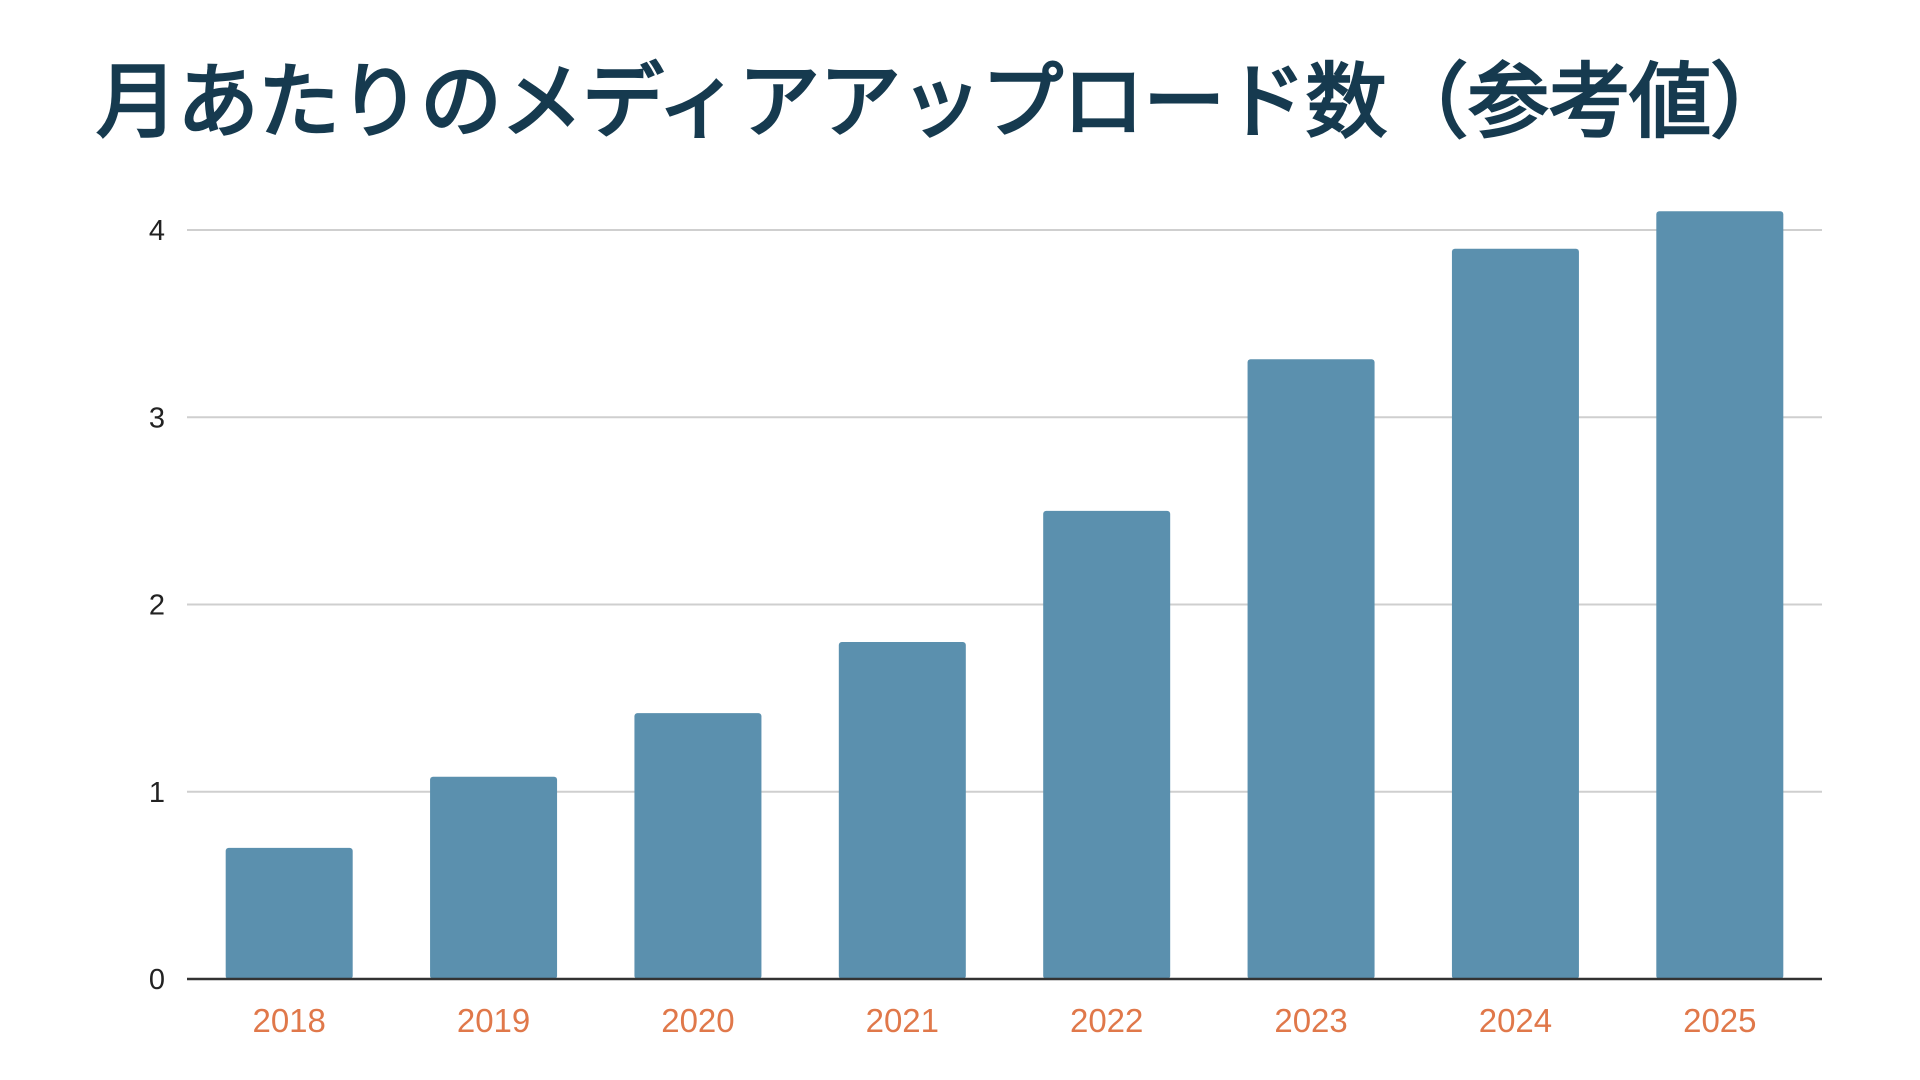 Image resolution: width=1920 pixels, height=1080 pixels. I want to click on bar-2025, so click(1720, 595).